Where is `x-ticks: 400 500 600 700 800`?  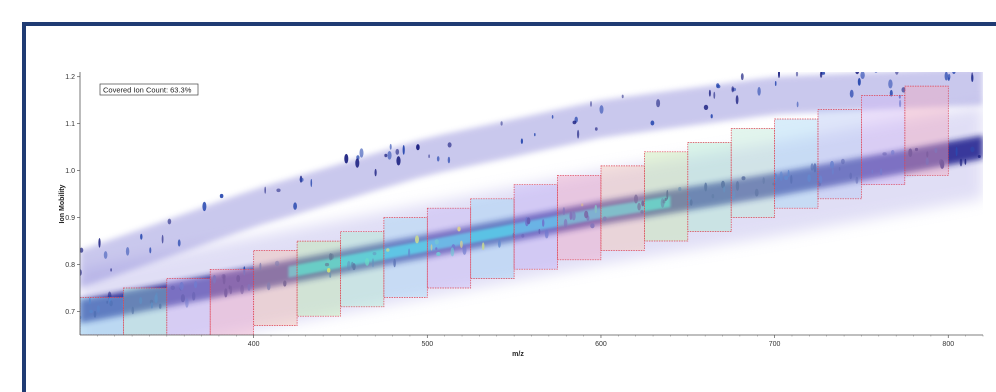 x-ticks: 400 500 600 700 800 is located at coordinates (540, 341).